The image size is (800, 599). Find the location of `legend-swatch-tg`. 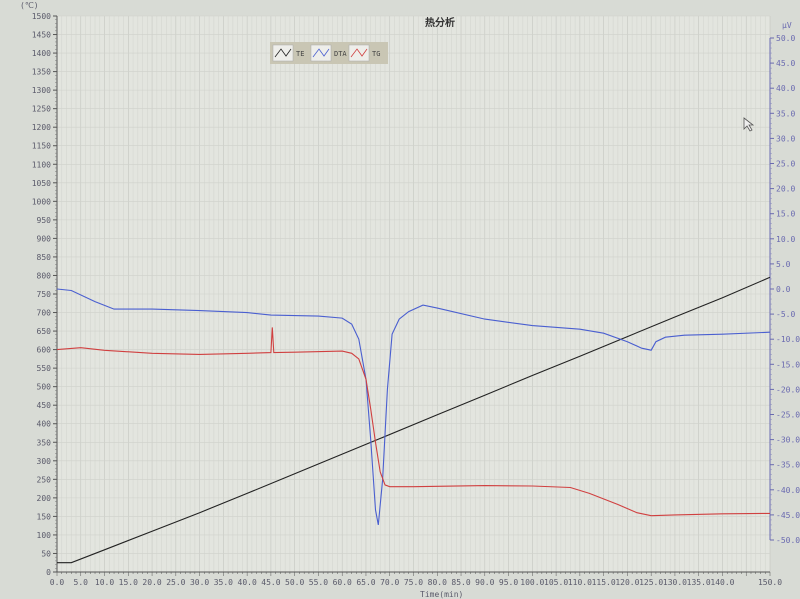

legend-swatch-tg is located at coordinates (359, 53).